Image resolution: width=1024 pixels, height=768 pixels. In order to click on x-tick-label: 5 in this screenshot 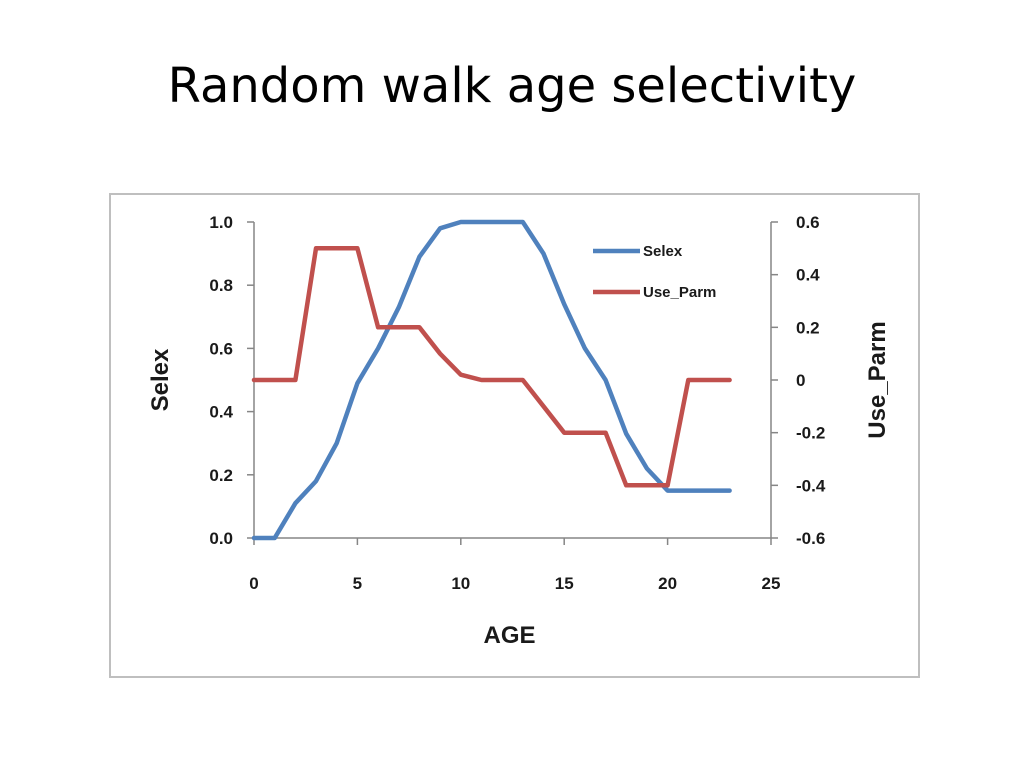, I will do `click(357, 583)`.